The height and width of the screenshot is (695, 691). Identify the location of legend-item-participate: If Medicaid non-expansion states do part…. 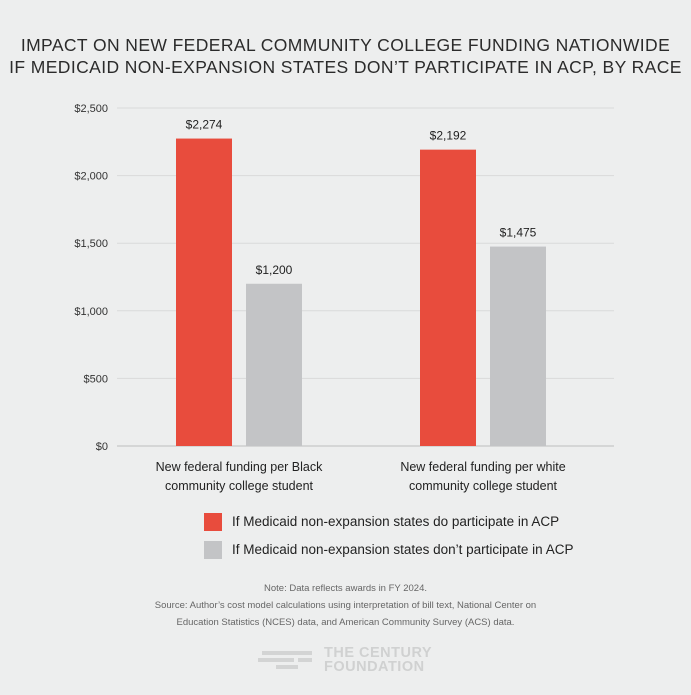
(388, 521).